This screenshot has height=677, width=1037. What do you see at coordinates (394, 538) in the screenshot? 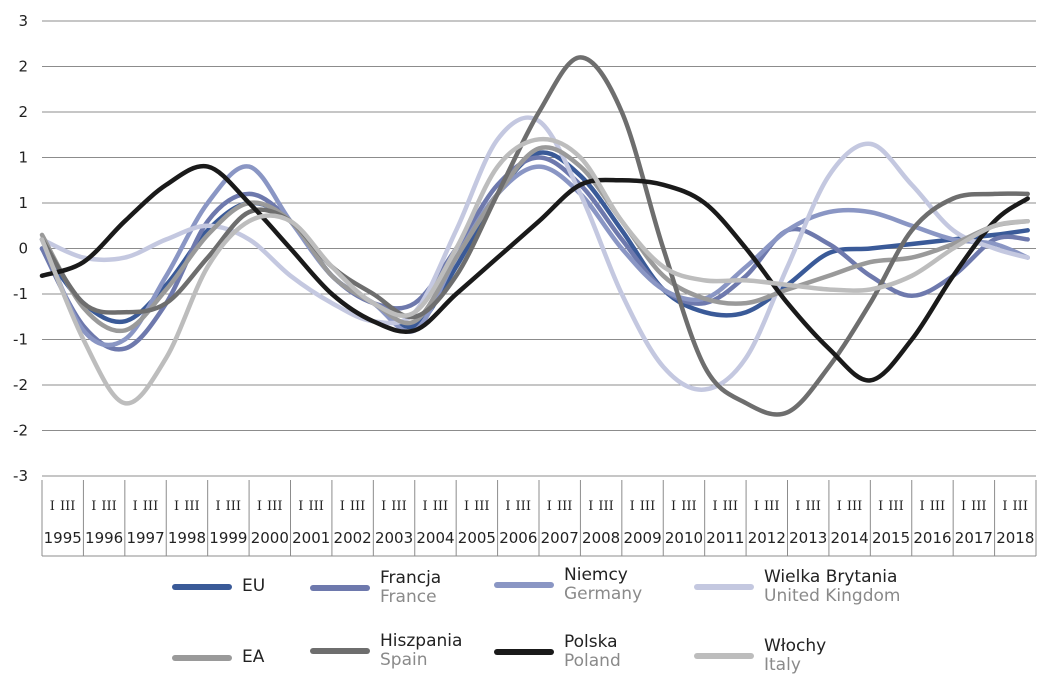
I see `year-label: 2003` at bounding box center [394, 538].